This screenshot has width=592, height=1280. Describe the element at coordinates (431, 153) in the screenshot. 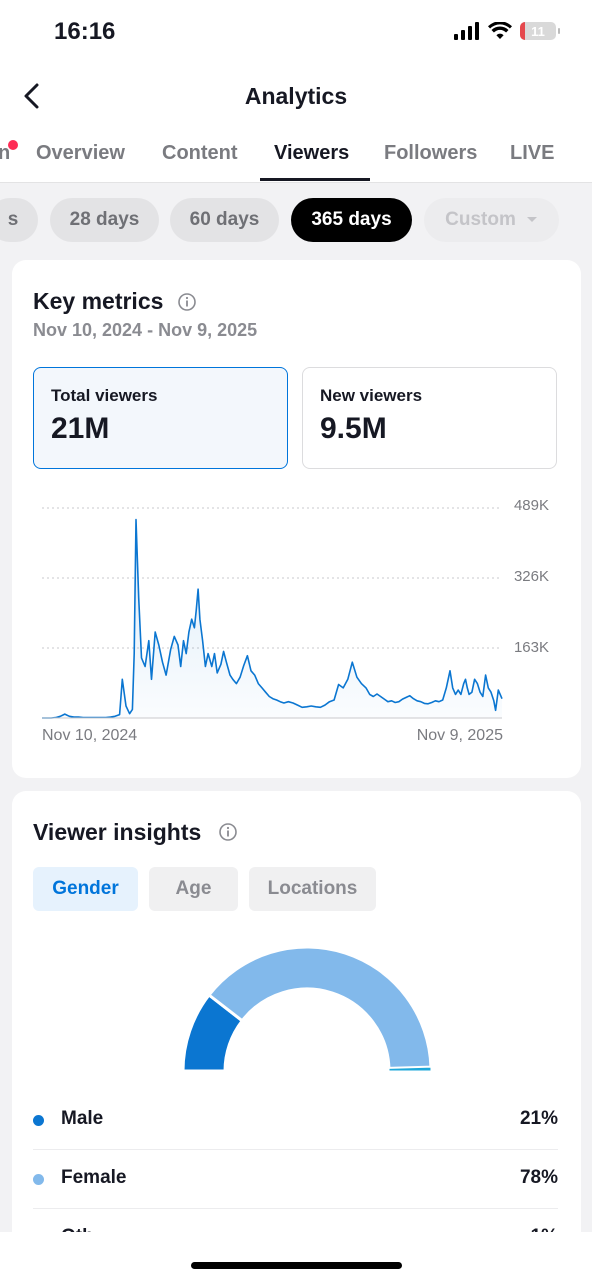

I see `tab-followers: Followers` at that location.